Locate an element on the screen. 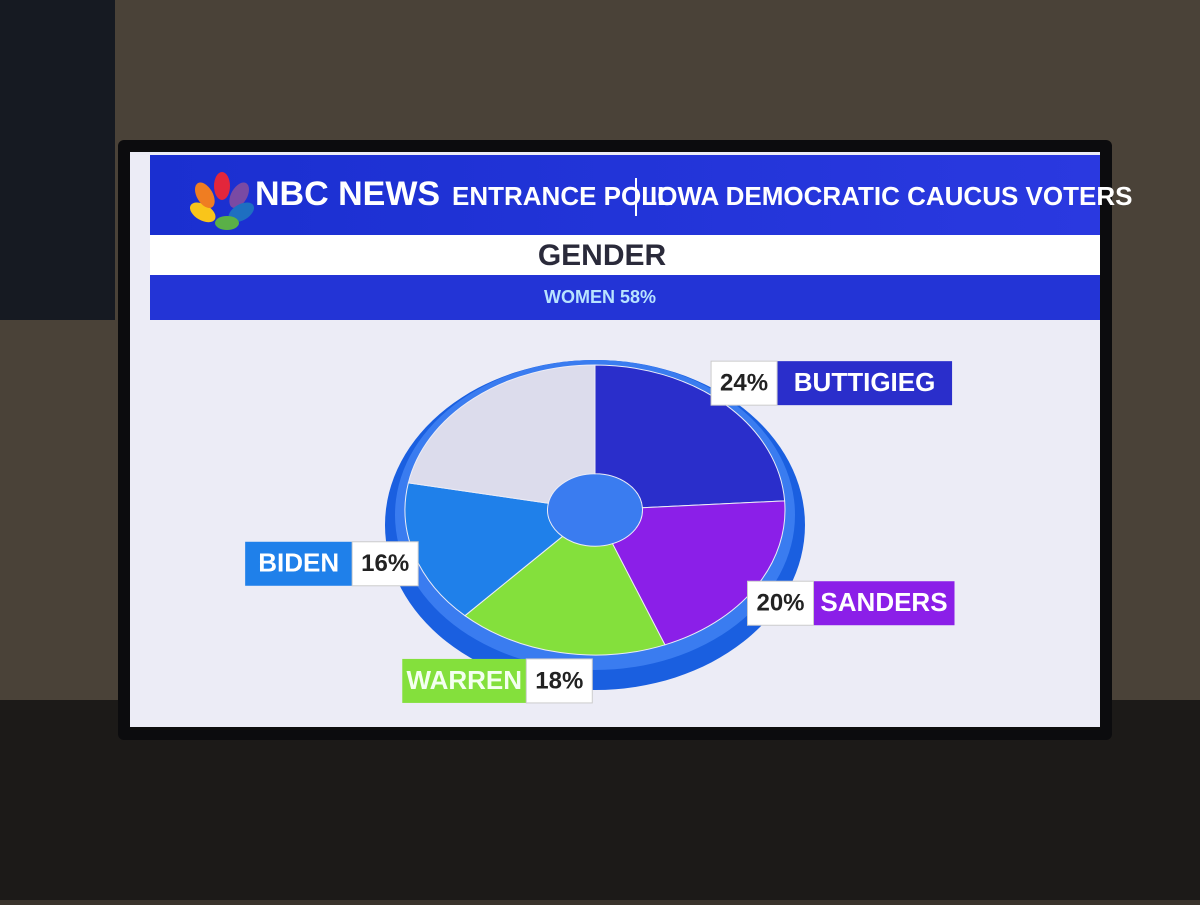  title-band is located at coordinates (625, 255).